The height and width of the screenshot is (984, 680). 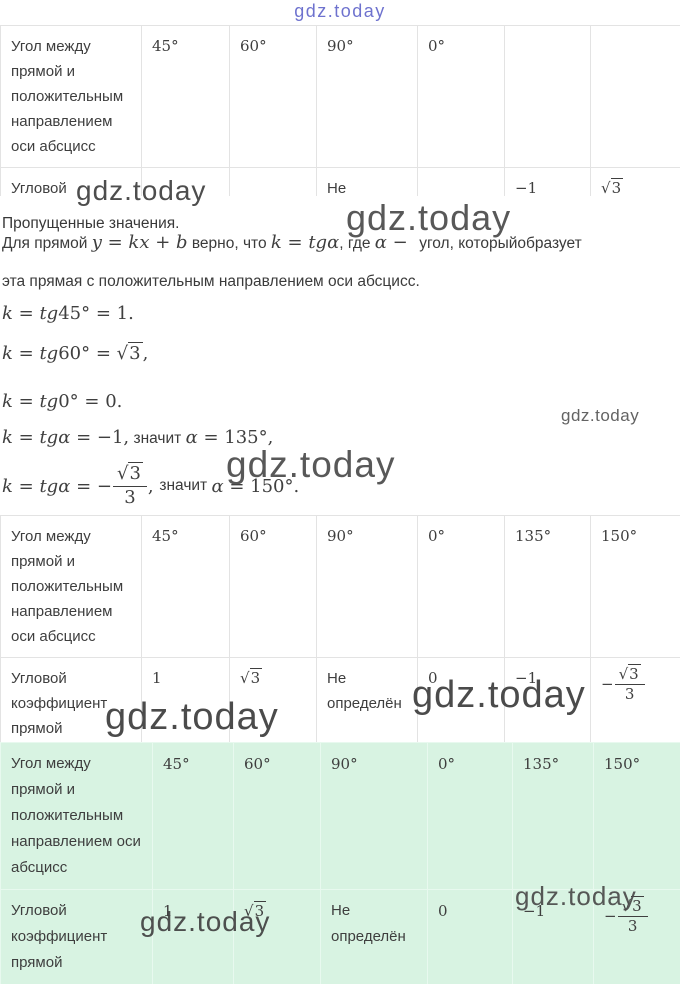 I want to click on site-header-link: gdz.today, so click(x=340, y=11).